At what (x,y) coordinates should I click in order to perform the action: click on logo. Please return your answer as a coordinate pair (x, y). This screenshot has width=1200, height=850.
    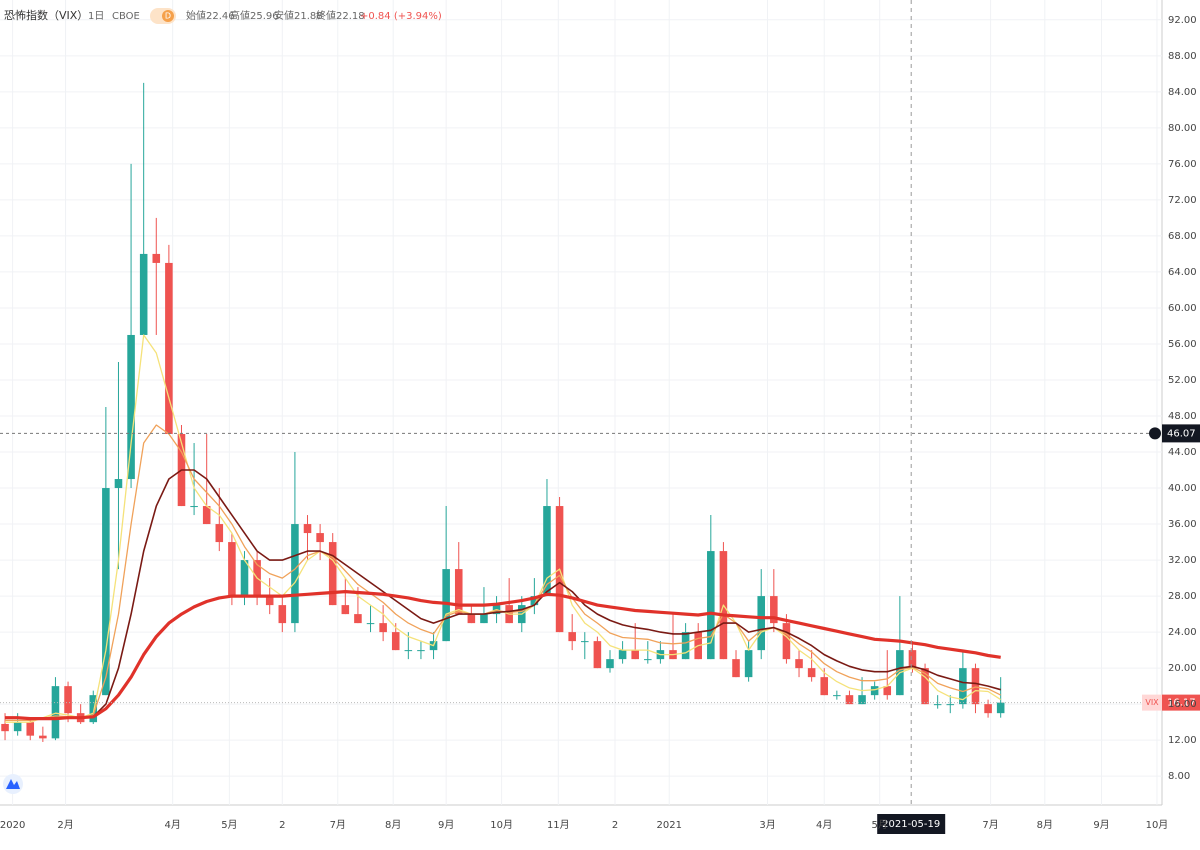
    Looking at the image, I should click on (13, 784).